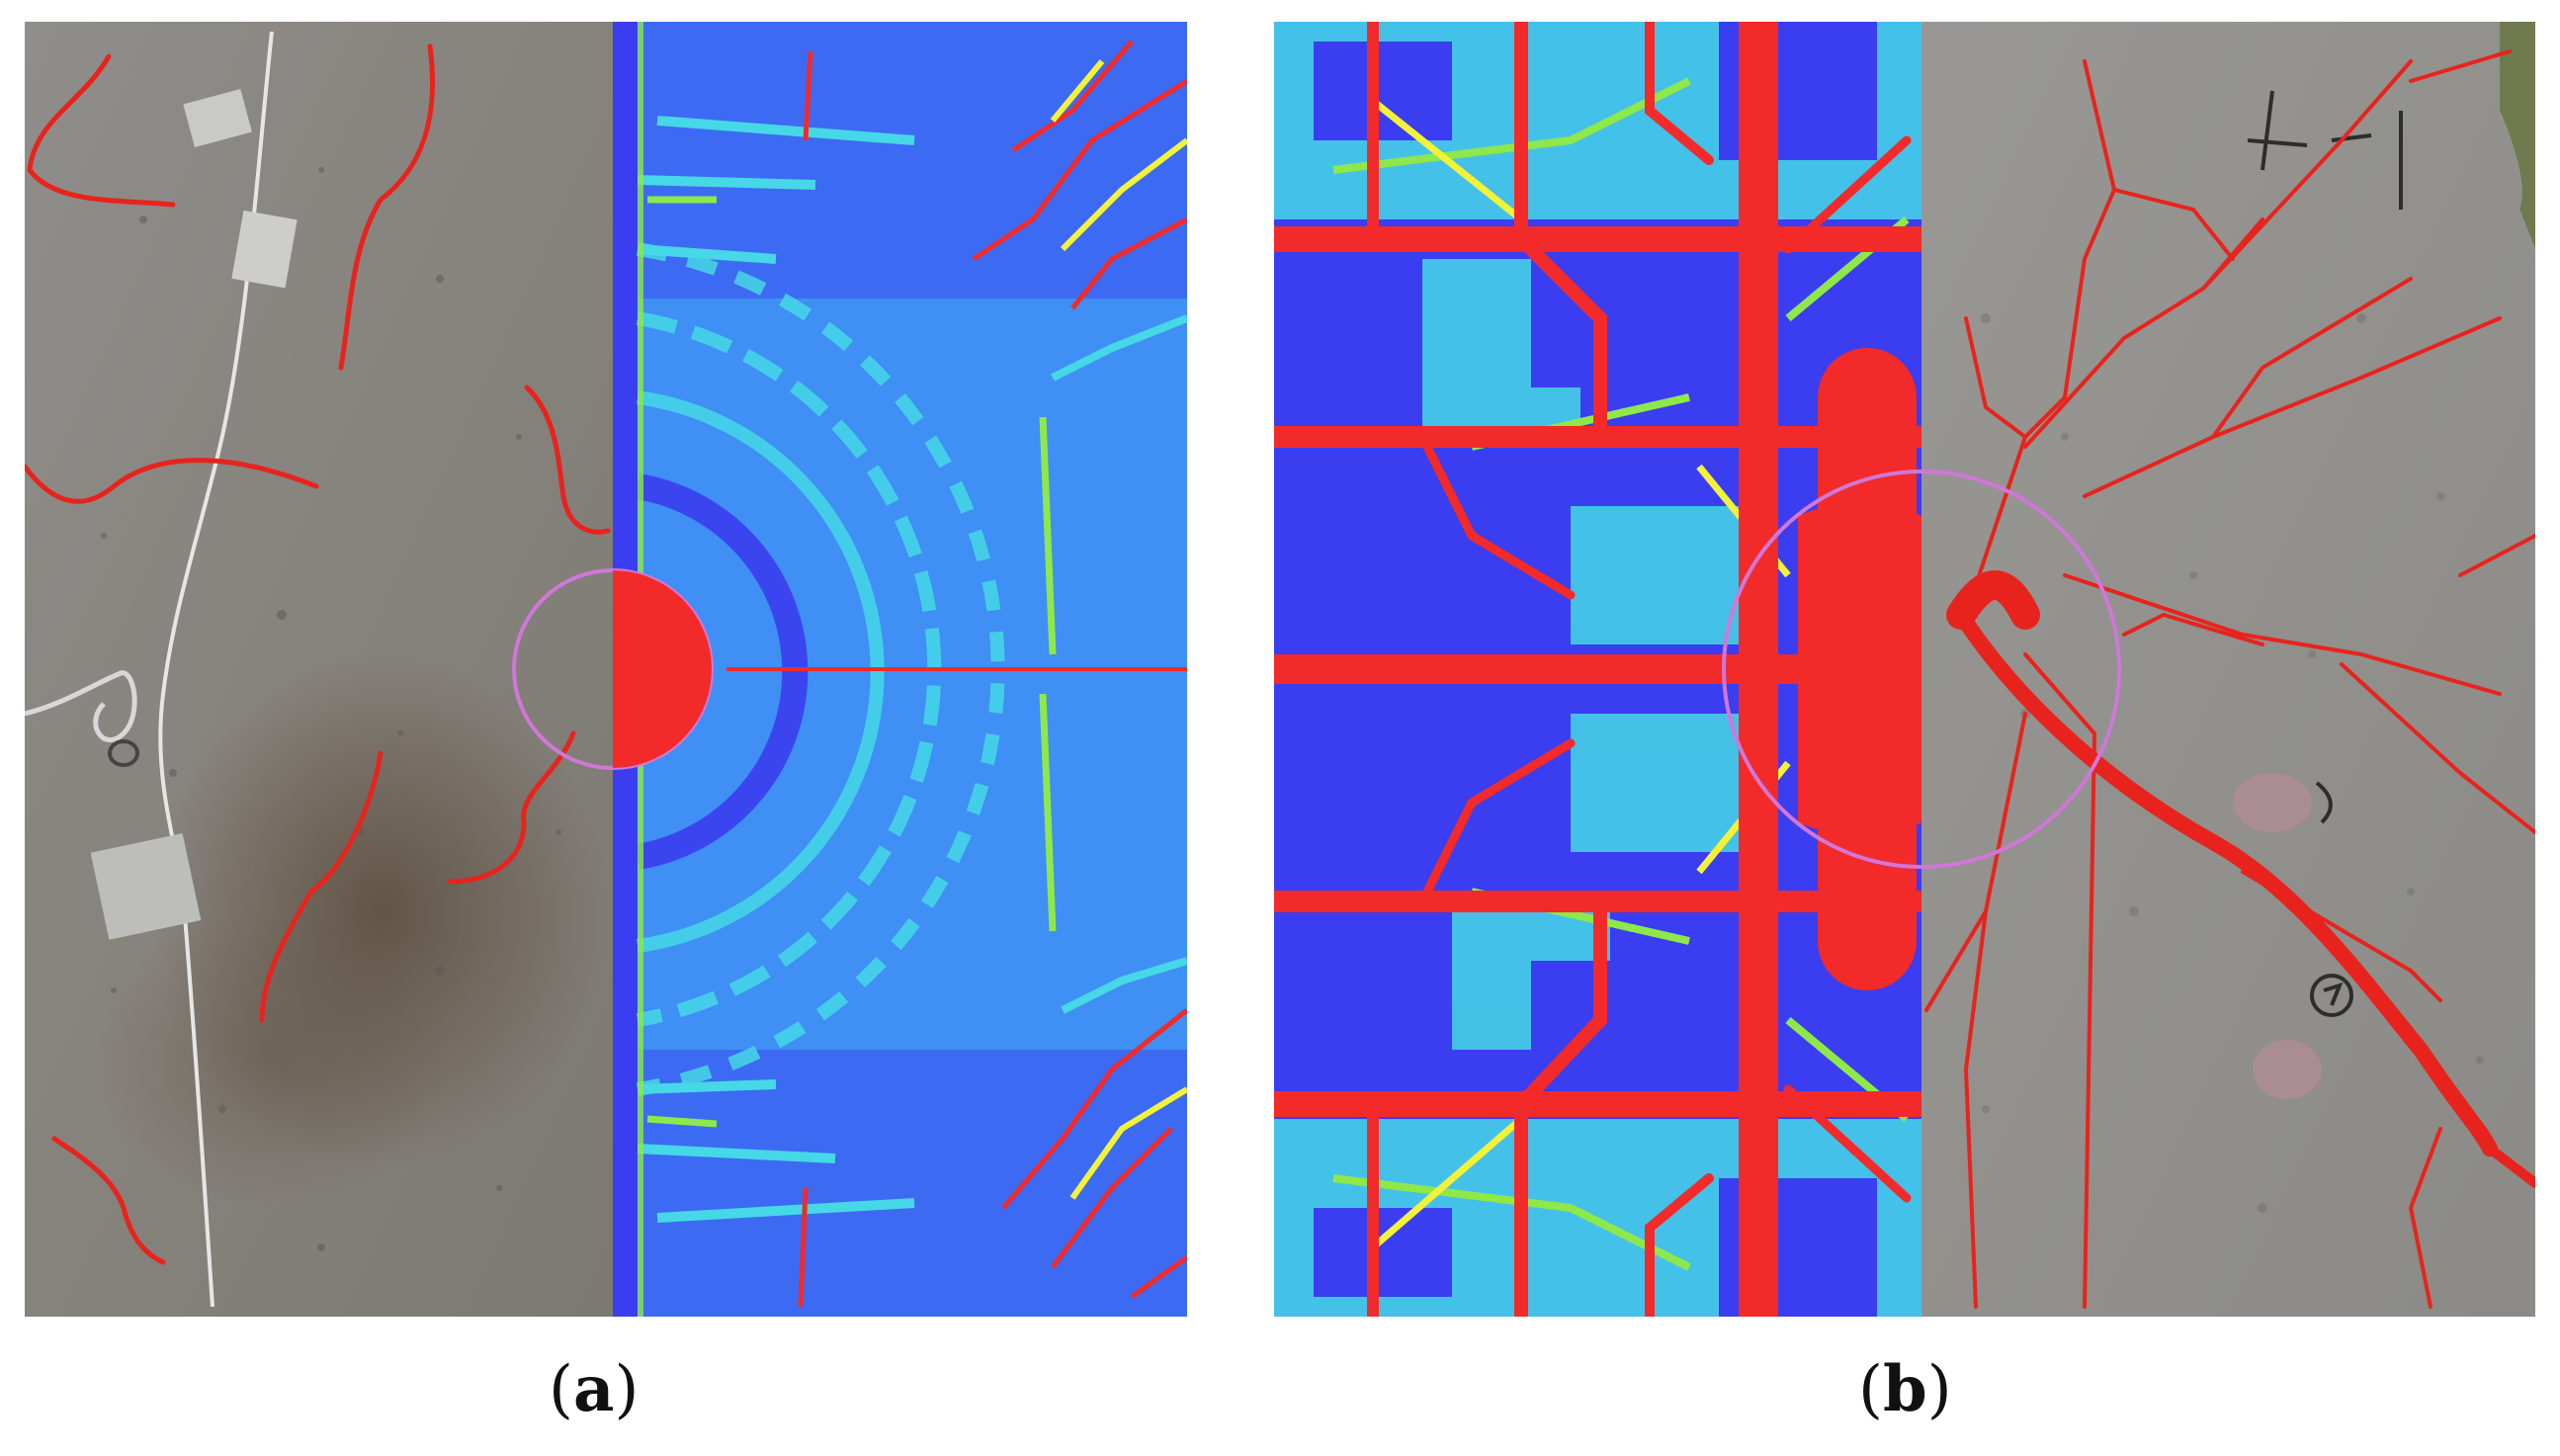  What do you see at coordinates (2325, 553) in the screenshot?
I see `handwritten-mark` at bounding box center [2325, 553].